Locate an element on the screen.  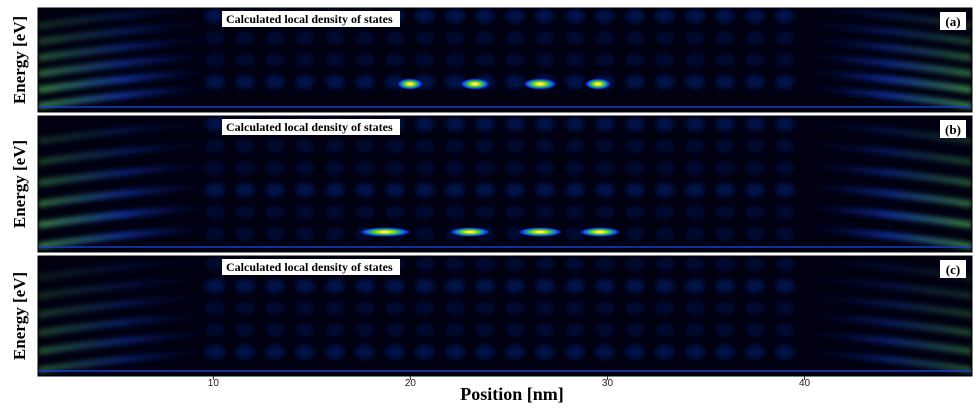
panel-label: (b) is located at coordinates (953, 129).